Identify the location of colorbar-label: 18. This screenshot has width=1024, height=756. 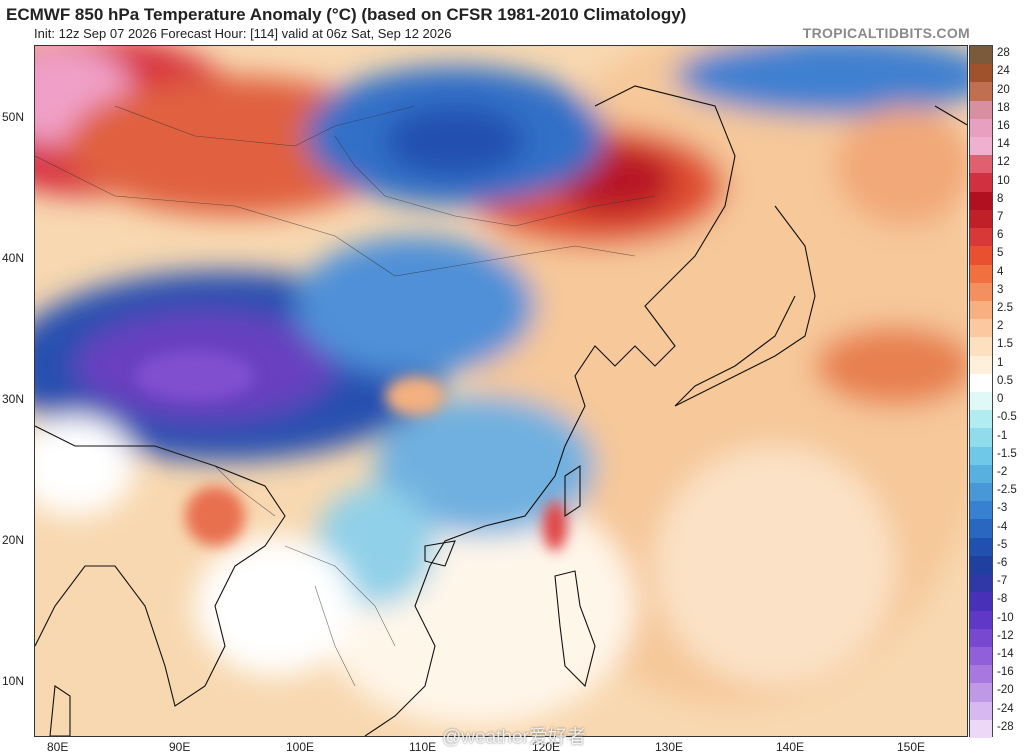
(1003, 107).